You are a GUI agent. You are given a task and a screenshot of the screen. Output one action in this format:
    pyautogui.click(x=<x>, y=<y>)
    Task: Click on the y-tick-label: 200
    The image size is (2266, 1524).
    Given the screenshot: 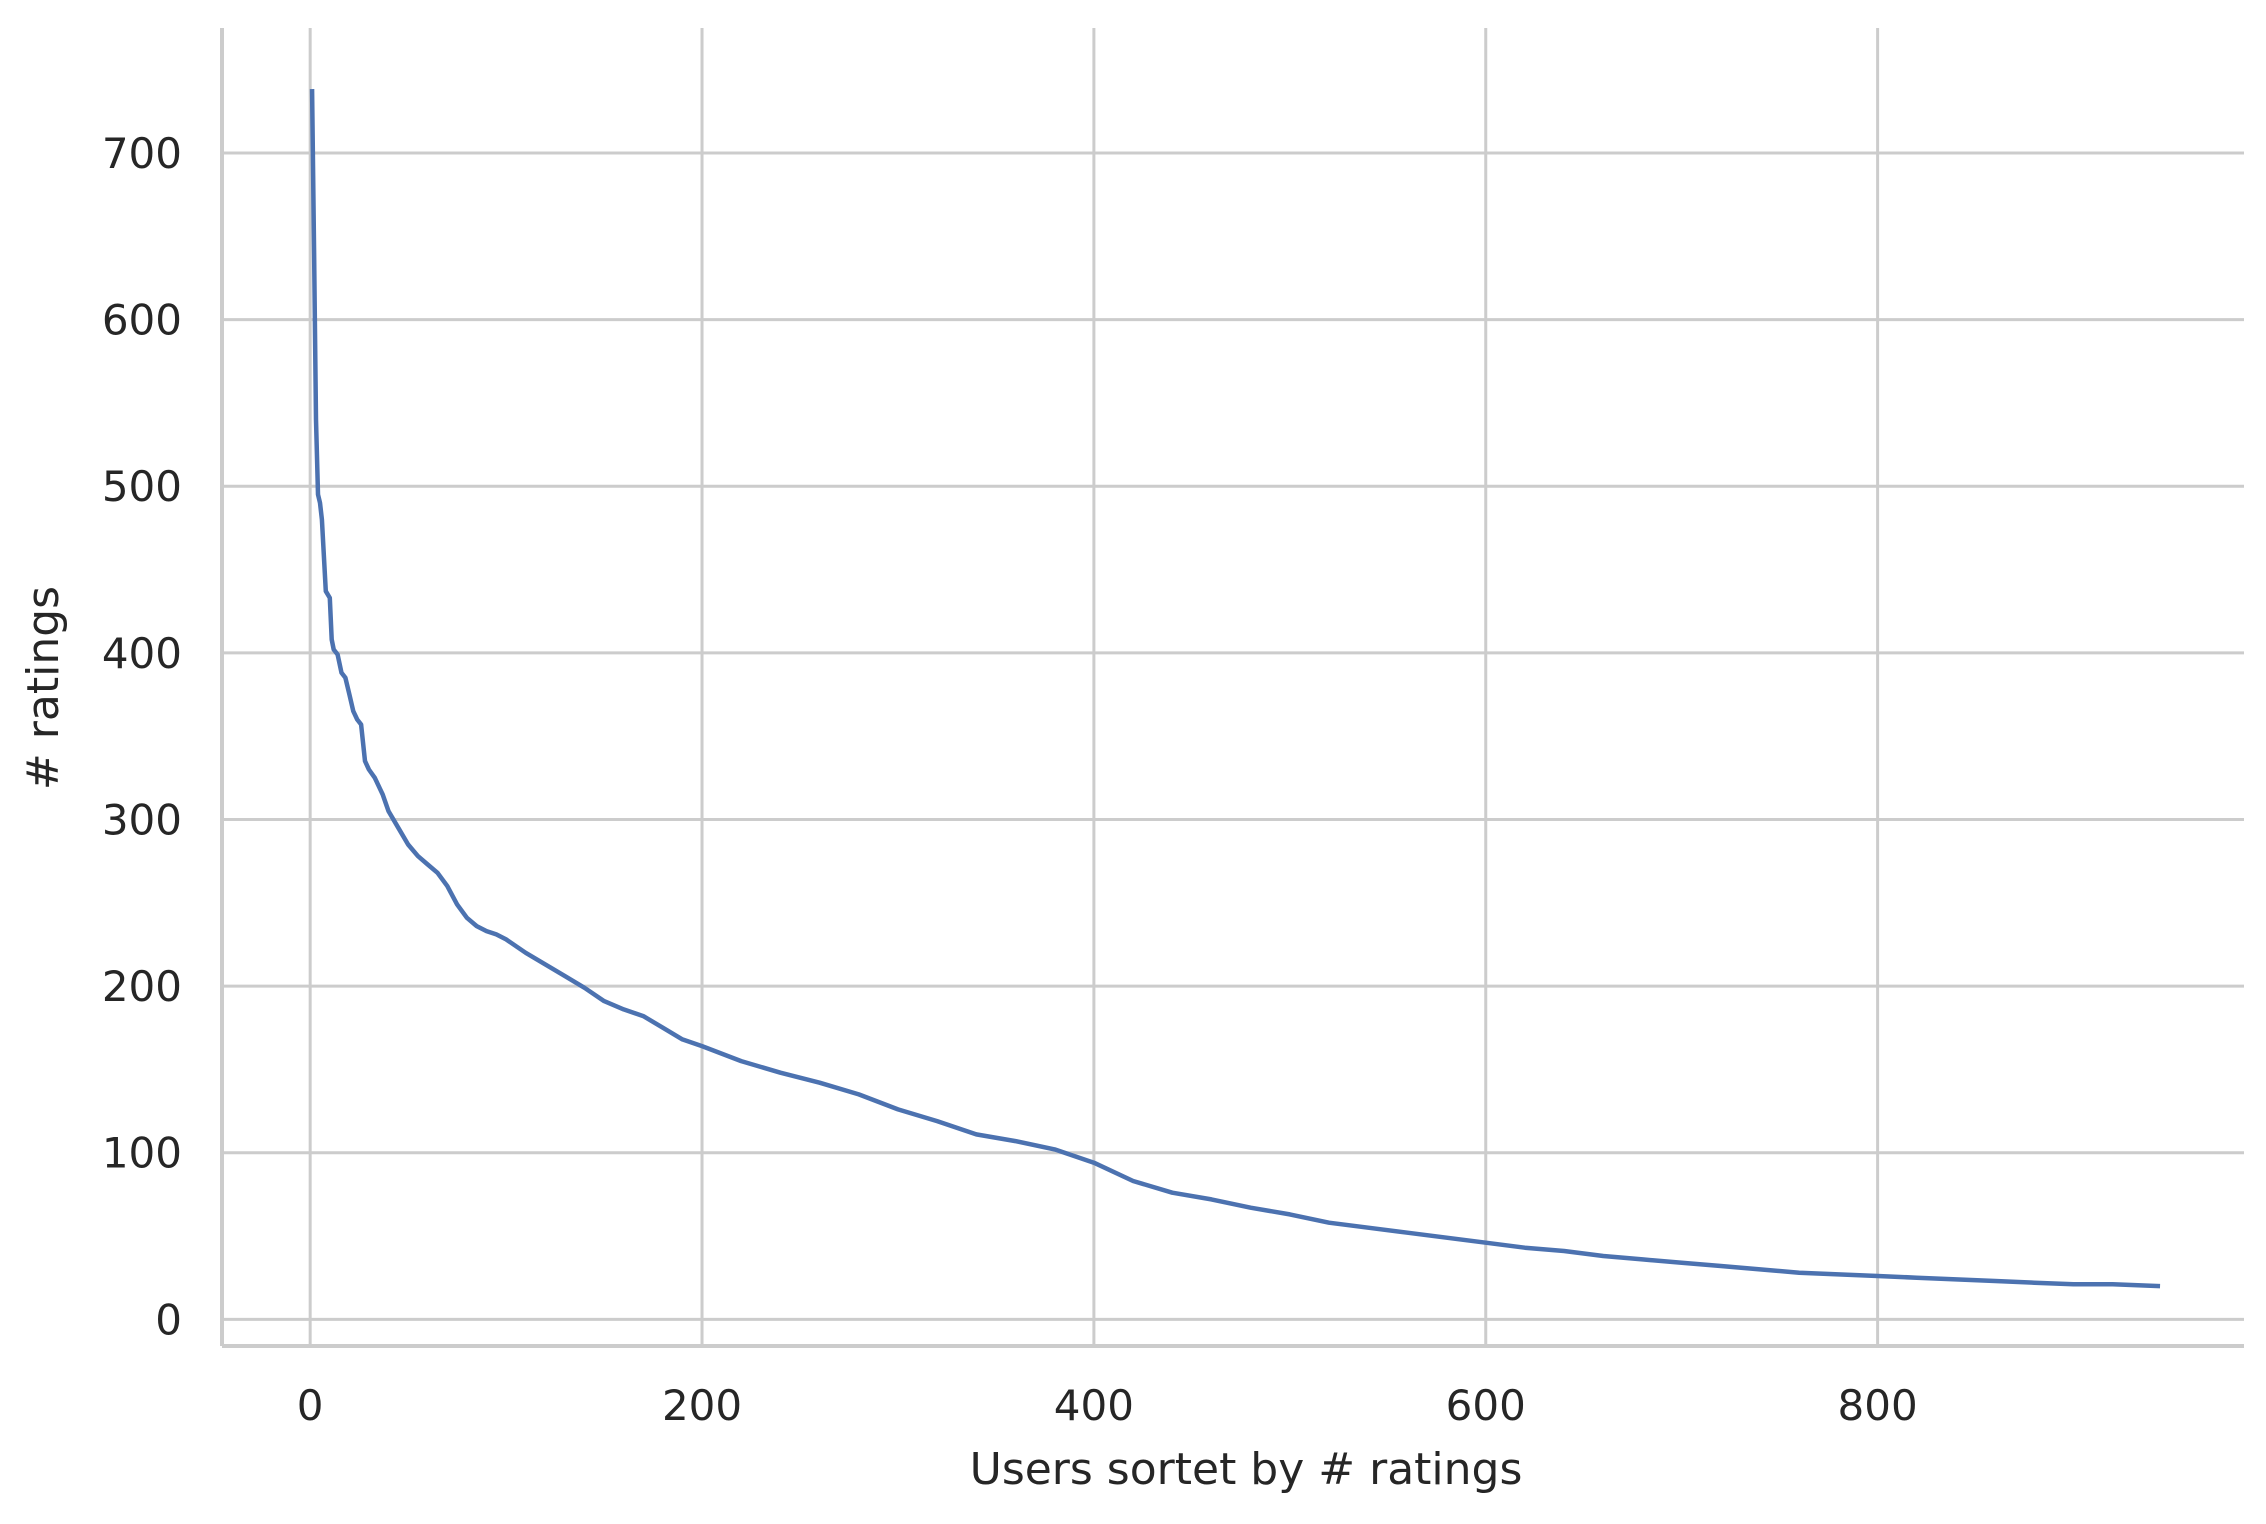 What is the action you would take?
    pyautogui.click(x=142, y=986)
    